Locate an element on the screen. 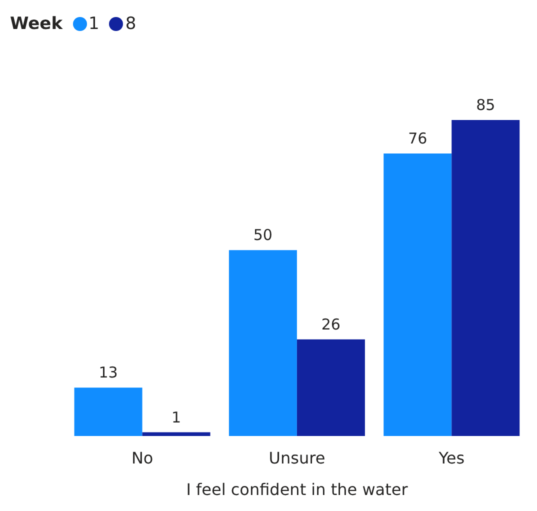  data-label: 50 is located at coordinates (262, 235).